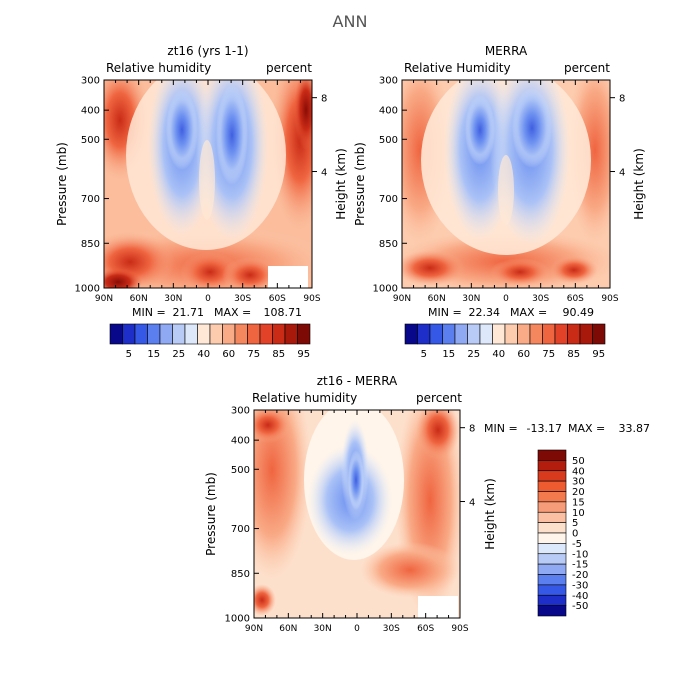  What do you see at coordinates (580, 565) in the screenshot?
I see `colorbar-label: -15` at bounding box center [580, 565].